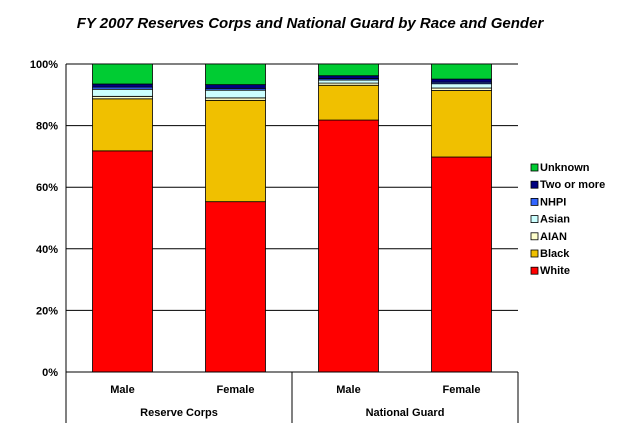 Image resolution: width=622 pixels, height=435 pixels. I want to click on y-tick-label: 100%, so click(44, 65).